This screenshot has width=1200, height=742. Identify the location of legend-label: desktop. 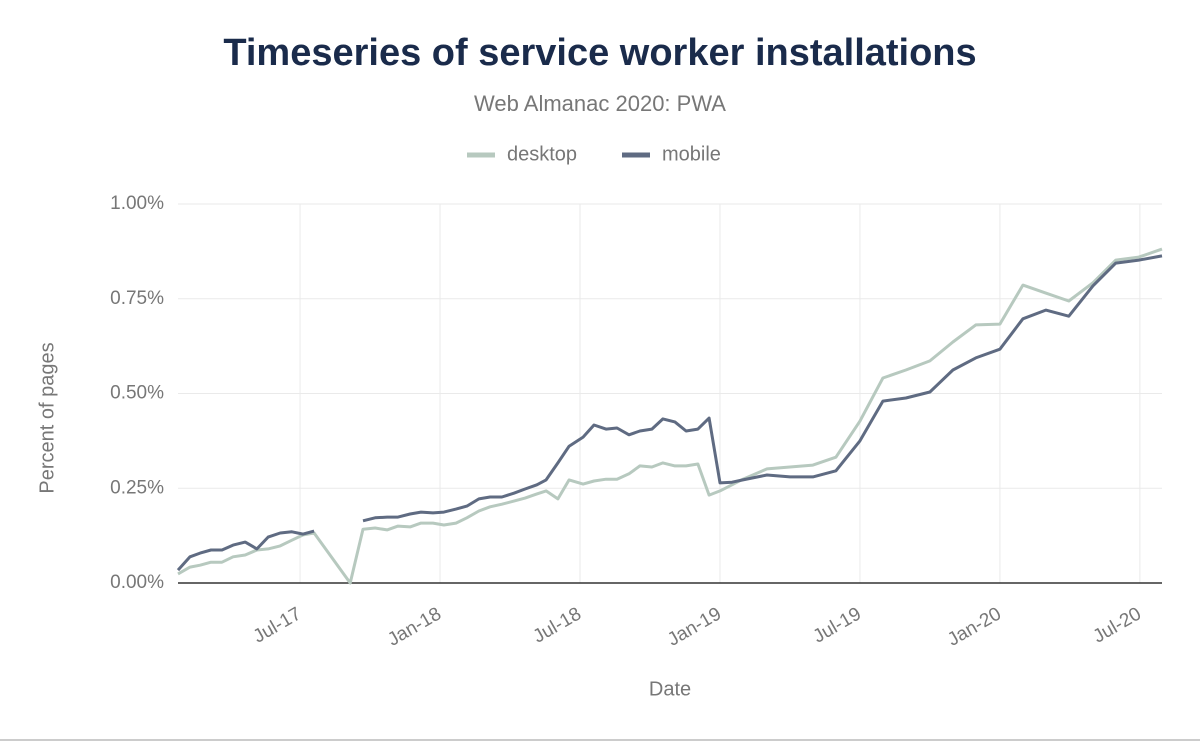
(542, 154).